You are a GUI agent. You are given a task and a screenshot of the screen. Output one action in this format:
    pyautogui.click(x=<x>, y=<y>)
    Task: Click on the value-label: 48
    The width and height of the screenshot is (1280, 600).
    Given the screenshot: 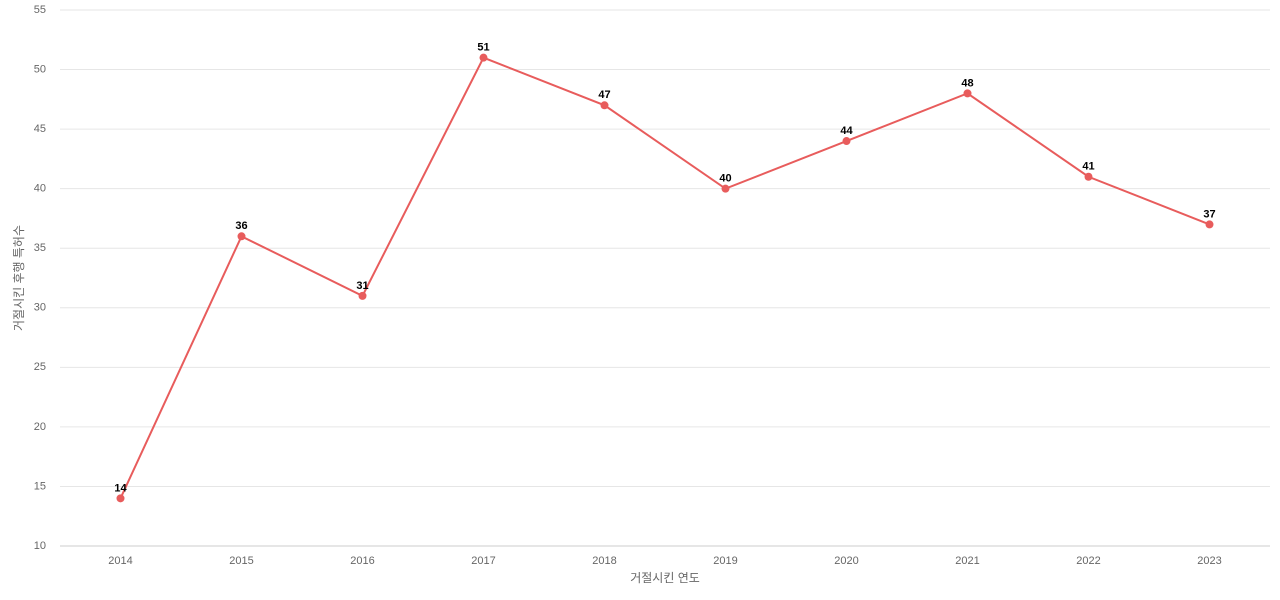 What is the action you would take?
    pyautogui.click(x=967, y=83)
    